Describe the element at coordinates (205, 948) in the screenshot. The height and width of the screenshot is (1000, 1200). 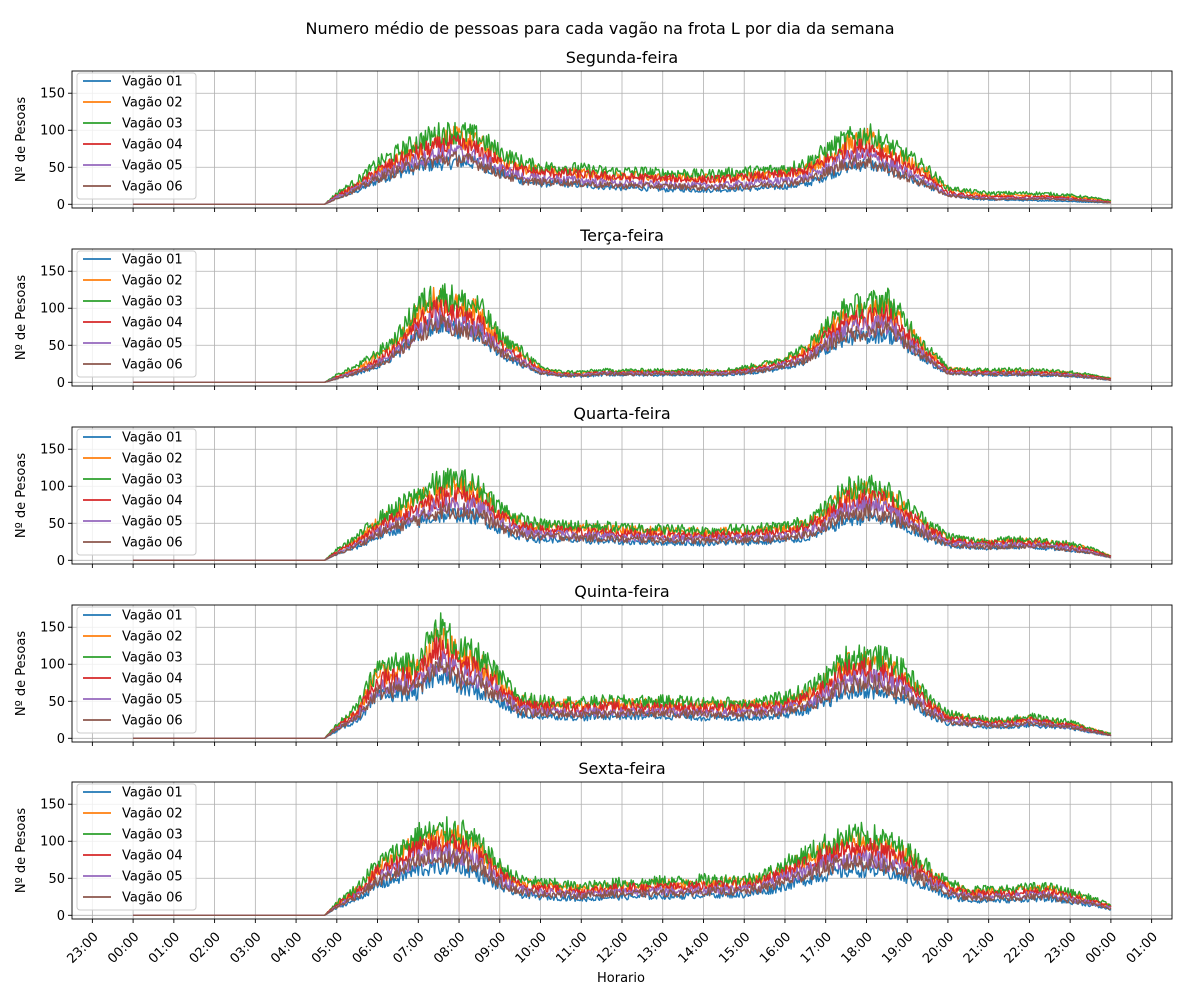
I see `x-tick-label: 02:00` at that location.